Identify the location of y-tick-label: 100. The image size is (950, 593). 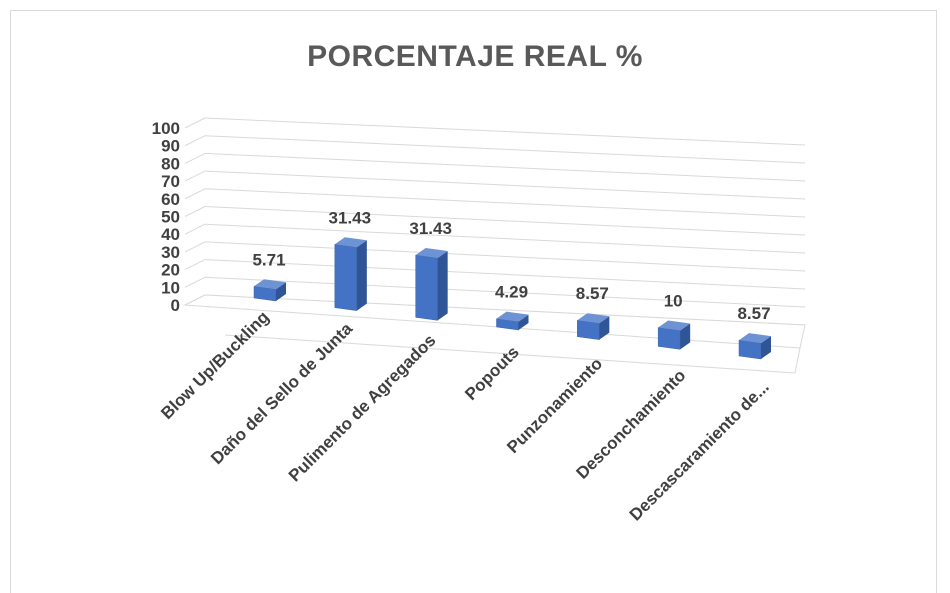
(166, 128).